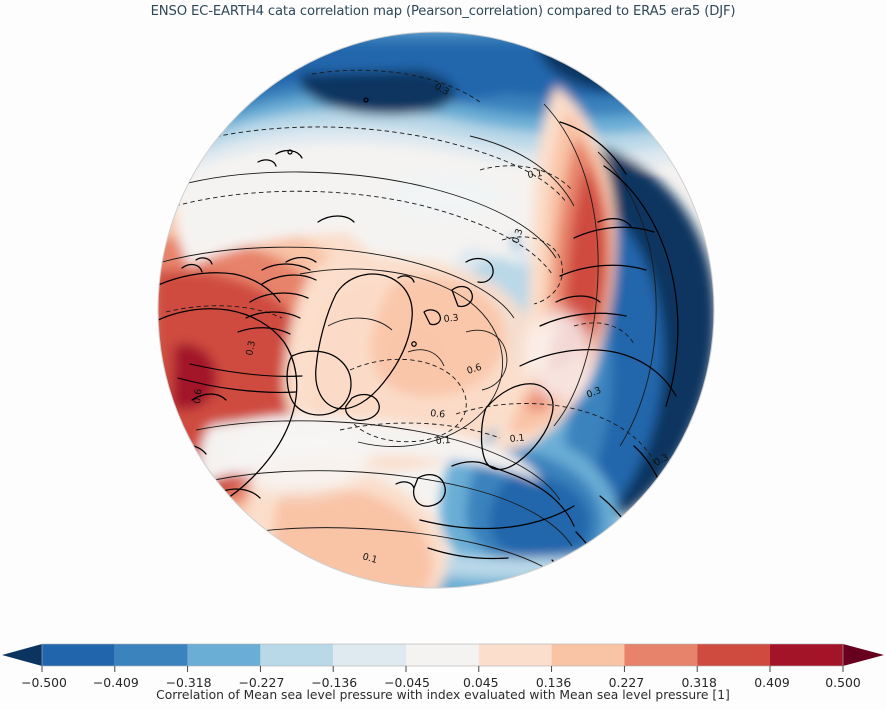 The height and width of the screenshot is (709, 886). I want to click on colorbar-swatches, so click(443, 655).